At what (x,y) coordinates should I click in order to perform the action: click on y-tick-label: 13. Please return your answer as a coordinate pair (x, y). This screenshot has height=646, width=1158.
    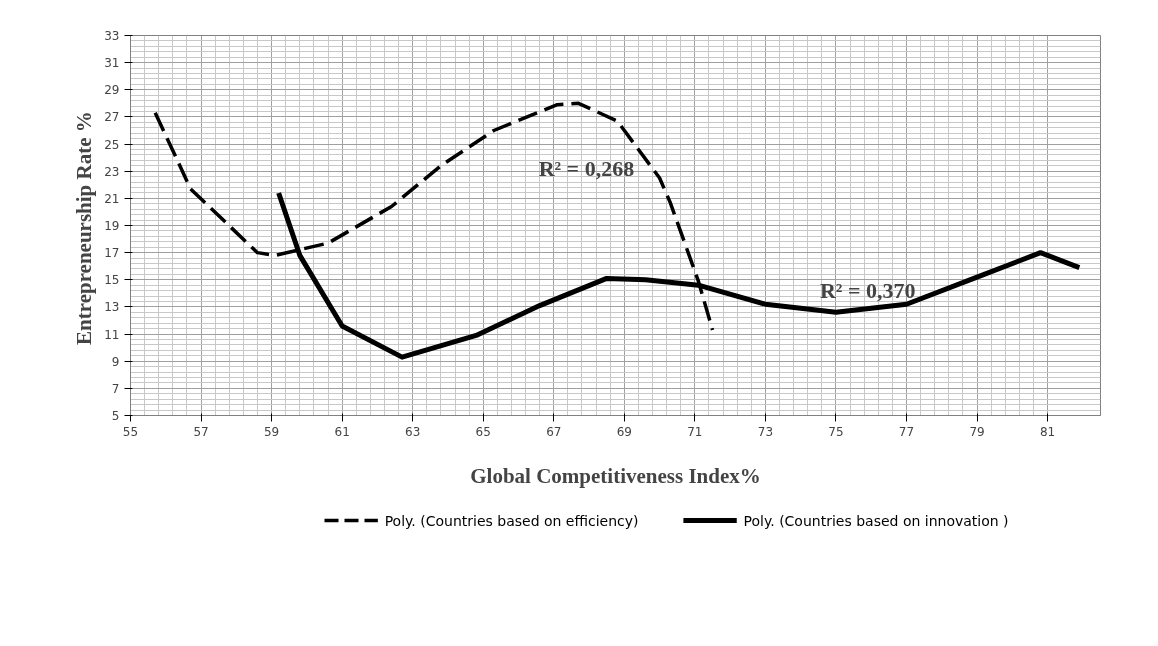
    Looking at the image, I should click on (112, 307).